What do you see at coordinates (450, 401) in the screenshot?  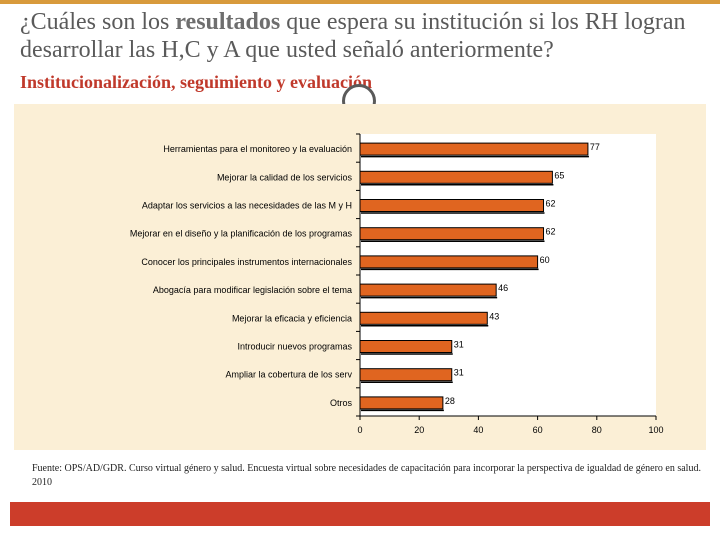 I see `data-label: 28` at bounding box center [450, 401].